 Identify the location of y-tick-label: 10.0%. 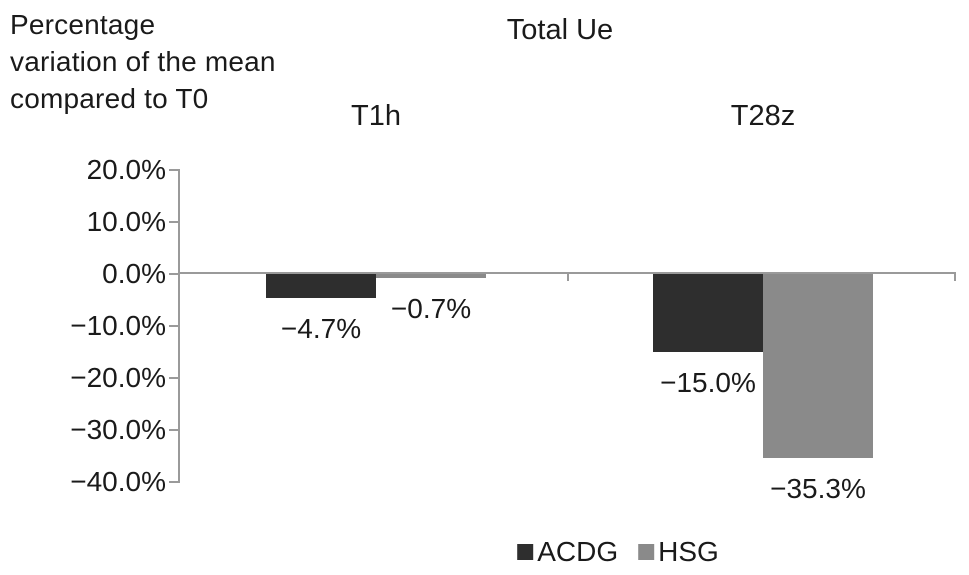
(126, 221).